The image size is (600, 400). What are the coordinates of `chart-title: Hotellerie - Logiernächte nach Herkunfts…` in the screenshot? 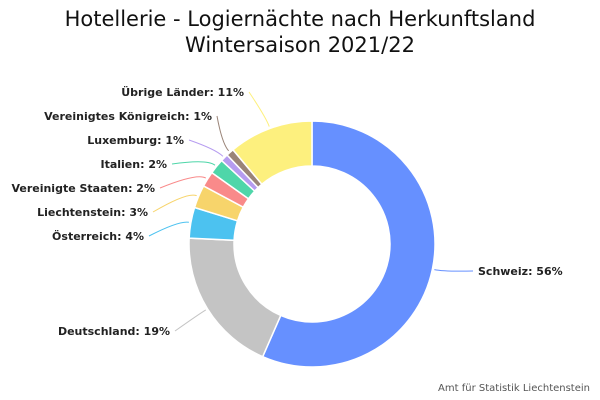 It's located at (300, 32).